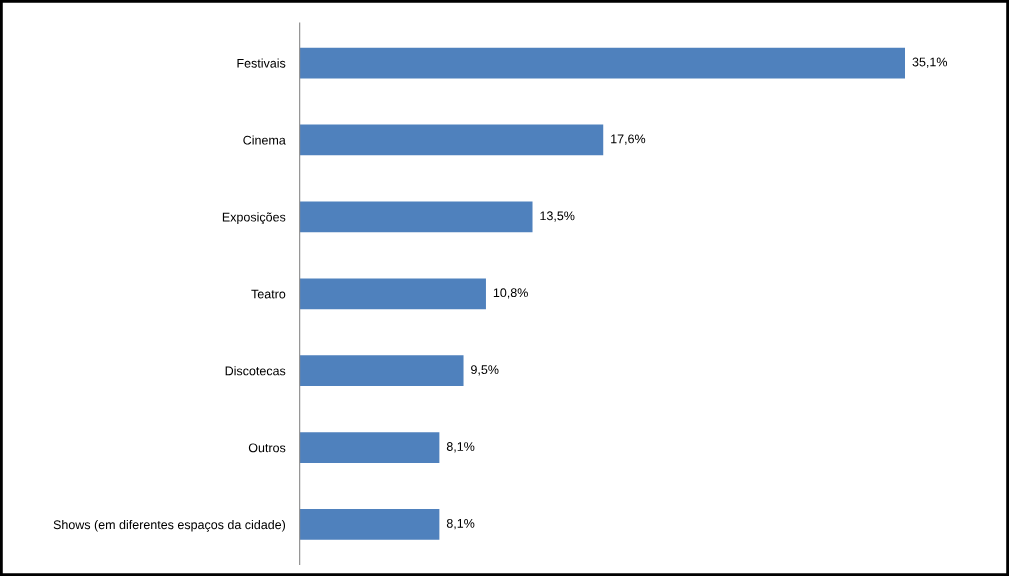 Image resolution: width=1009 pixels, height=576 pixels. What do you see at coordinates (557, 216) in the screenshot?
I see `data-label: 13,5%` at bounding box center [557, 216].